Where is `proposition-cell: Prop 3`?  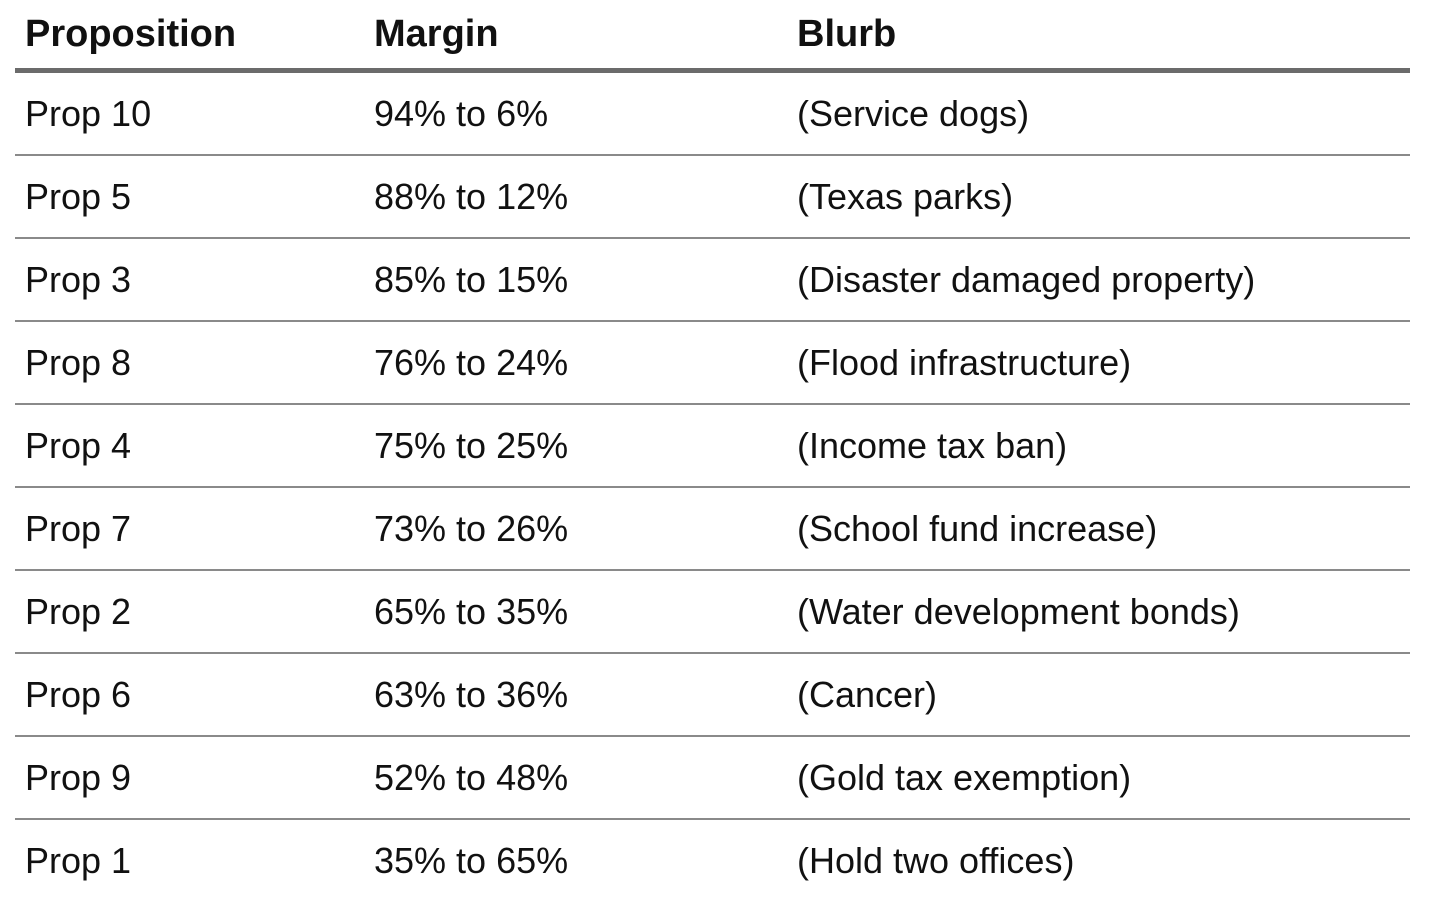 proposition-cell: Prop 3 is located at coordinates (189, 280).